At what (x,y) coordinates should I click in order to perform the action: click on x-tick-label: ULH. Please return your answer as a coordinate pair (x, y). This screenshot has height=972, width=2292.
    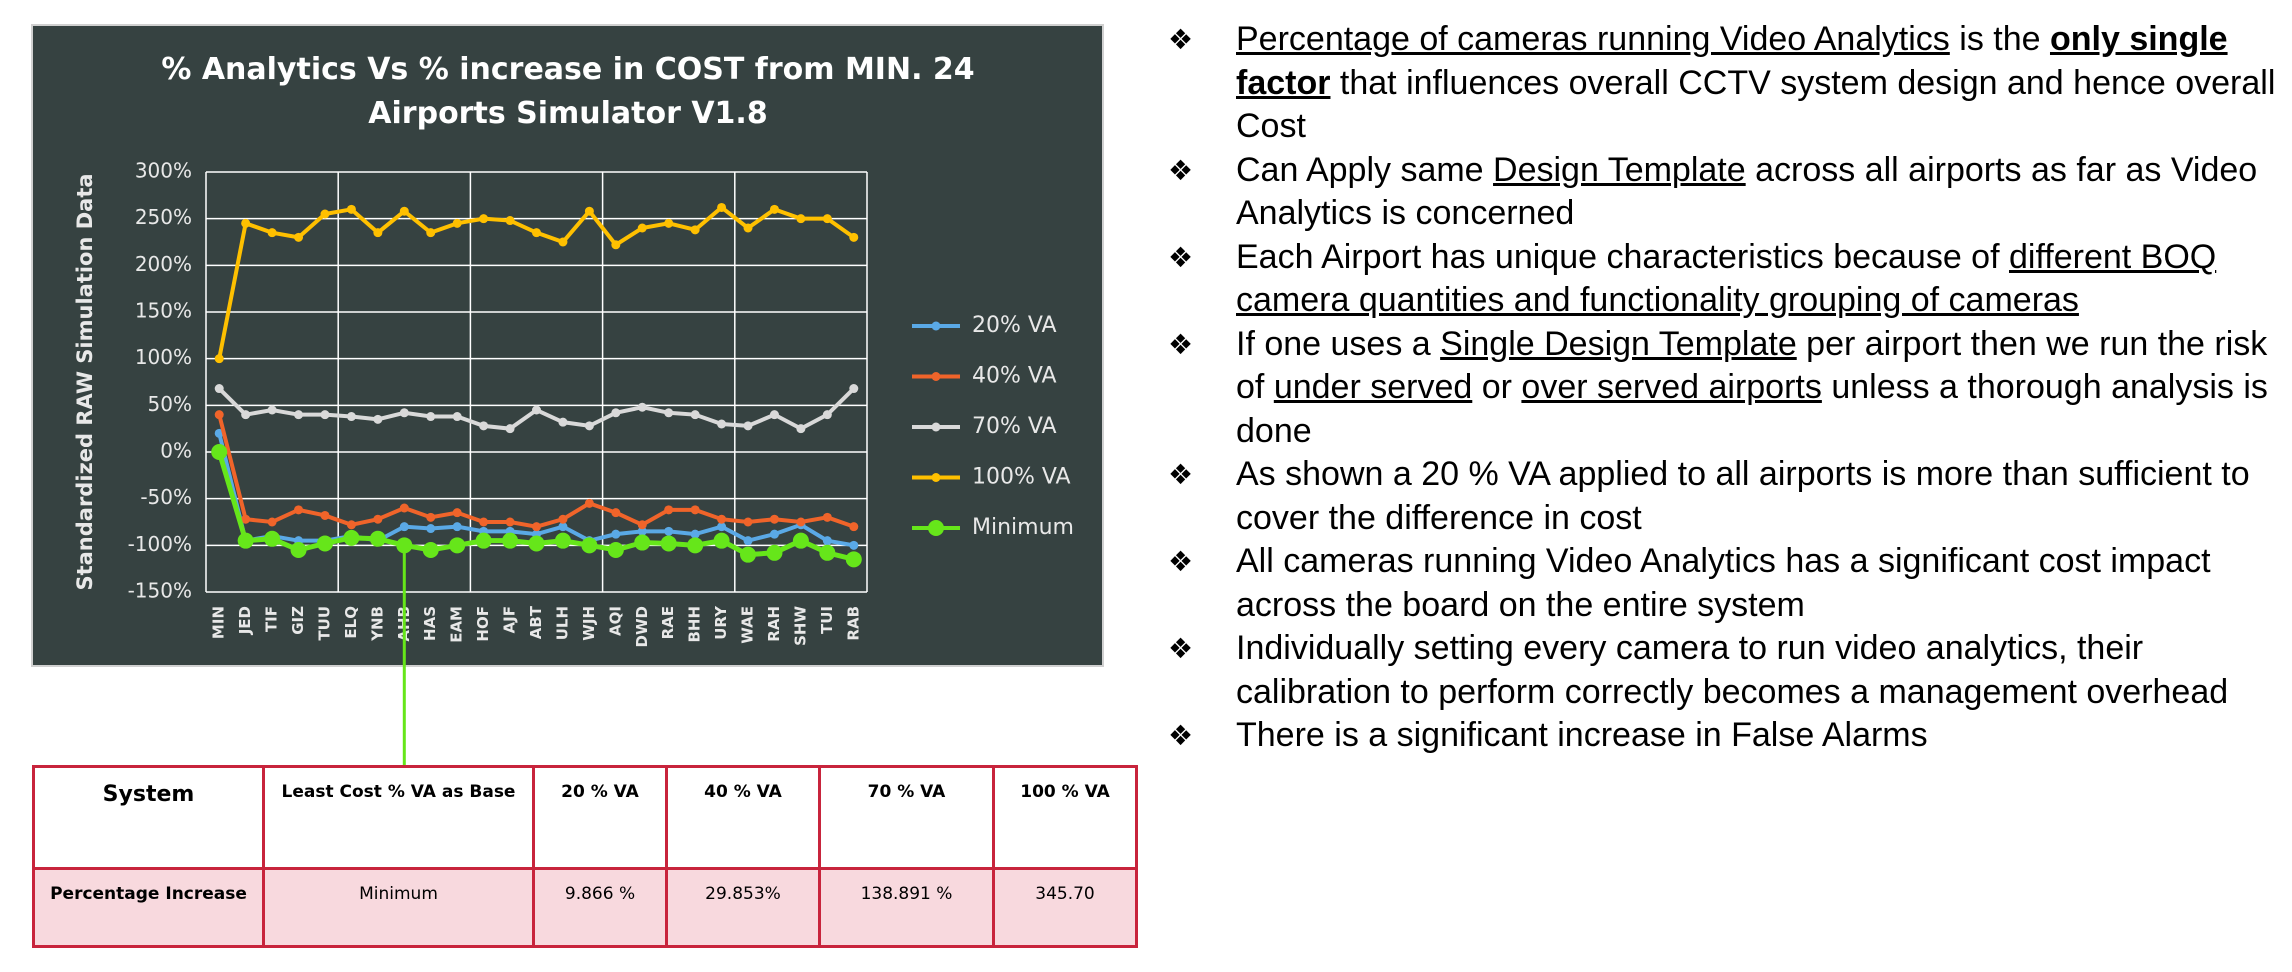
    Looking at the image, I should click on (562, 623).